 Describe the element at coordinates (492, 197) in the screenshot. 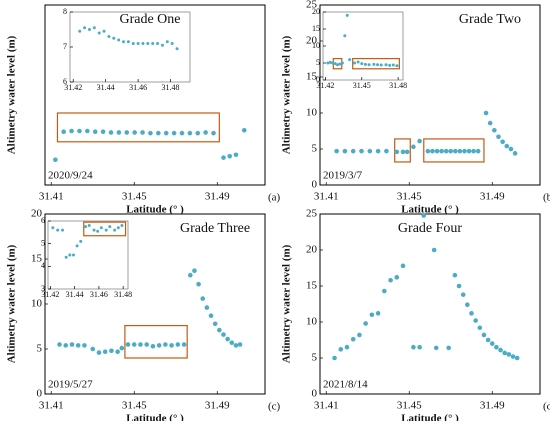

I see `x-tick-label: 31.49` at that location.